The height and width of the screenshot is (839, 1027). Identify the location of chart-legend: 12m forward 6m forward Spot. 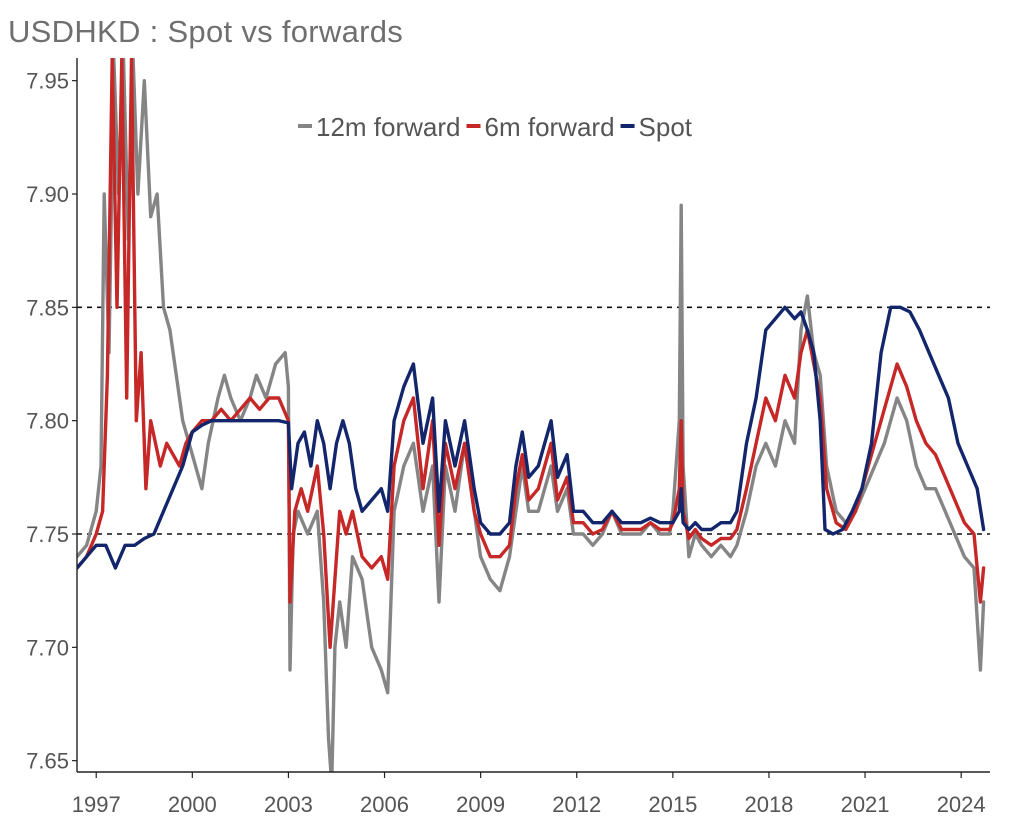
(495, 127).